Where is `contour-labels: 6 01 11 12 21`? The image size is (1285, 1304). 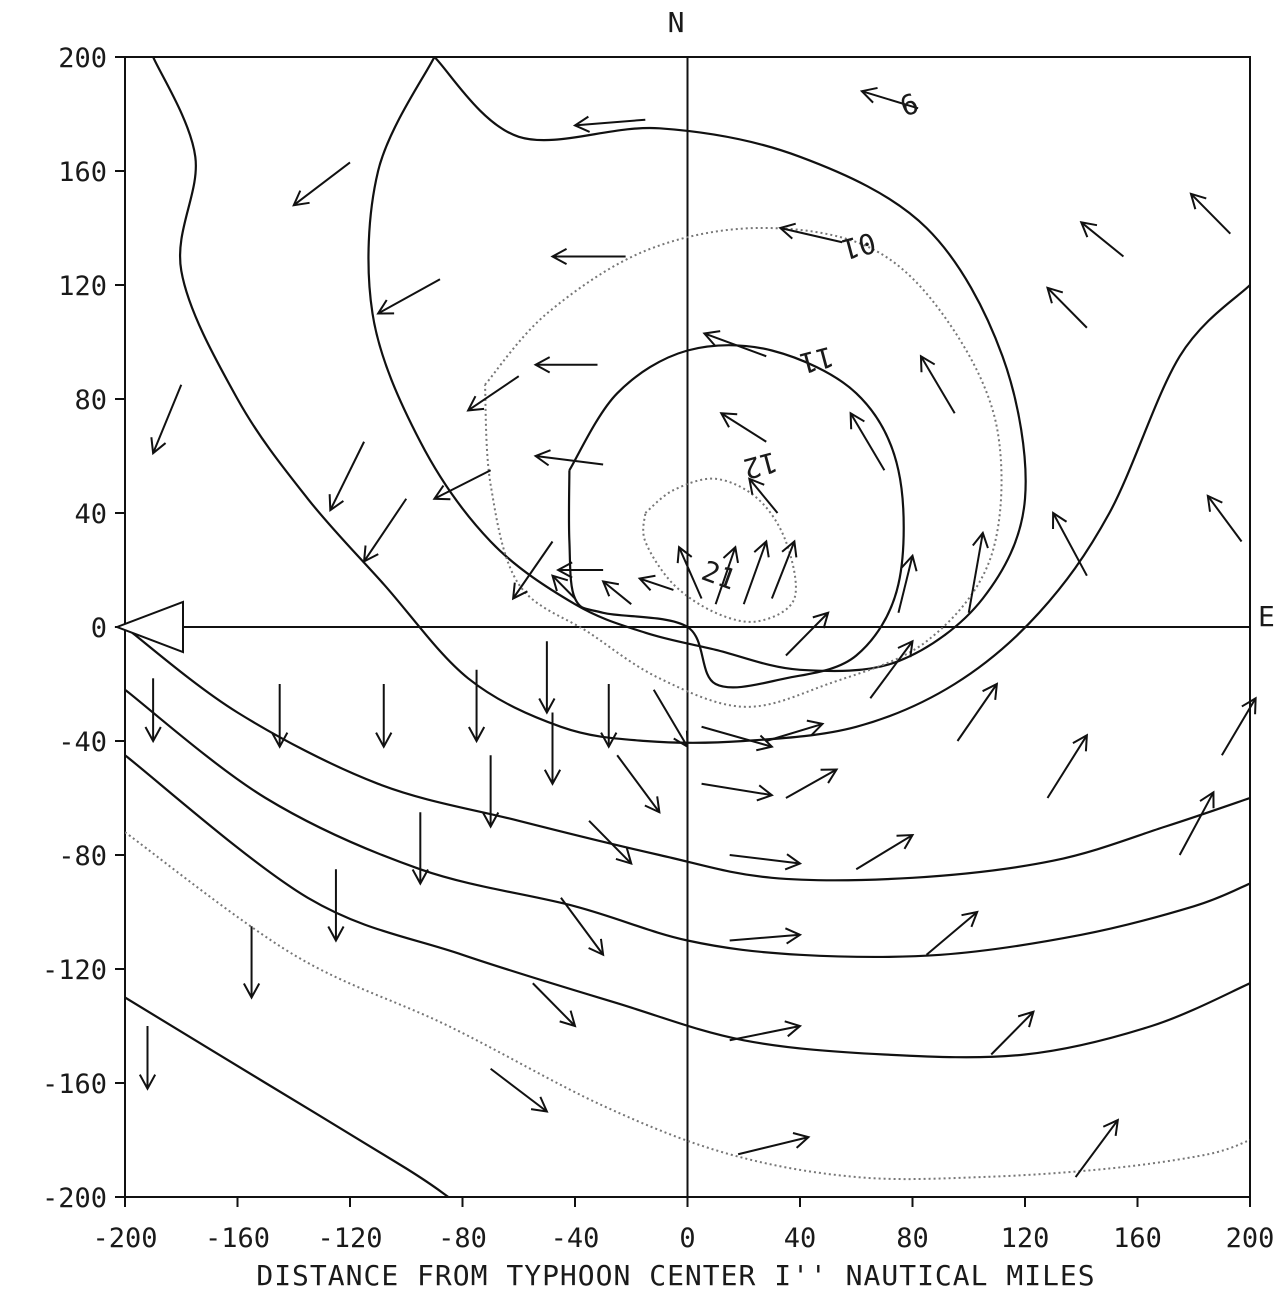 contour-labels: 6 01 11 12 21 is located at coordinates (809, 342).